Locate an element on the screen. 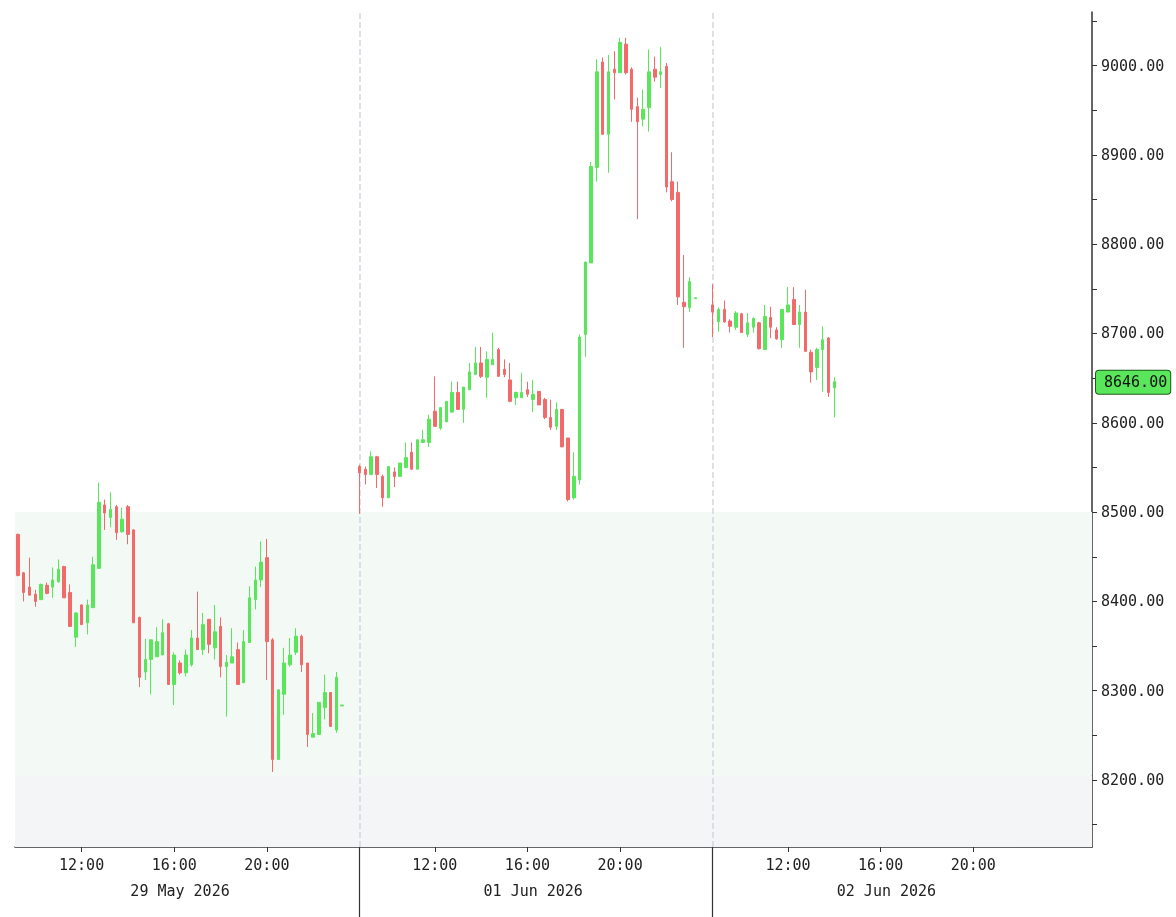 This screenshot has height=917, width=1176. y-tick-label: 9000.00 is located at coordinates (1133, 65).